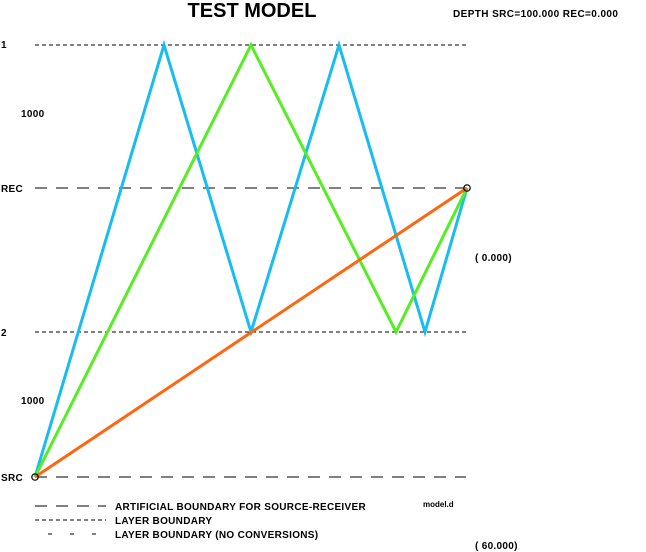 The width and height of the screenshot is (646, 552). Describe the element at coordinates (4, 333) in the screenshot. I see `layer-2-label: 2` at that location.